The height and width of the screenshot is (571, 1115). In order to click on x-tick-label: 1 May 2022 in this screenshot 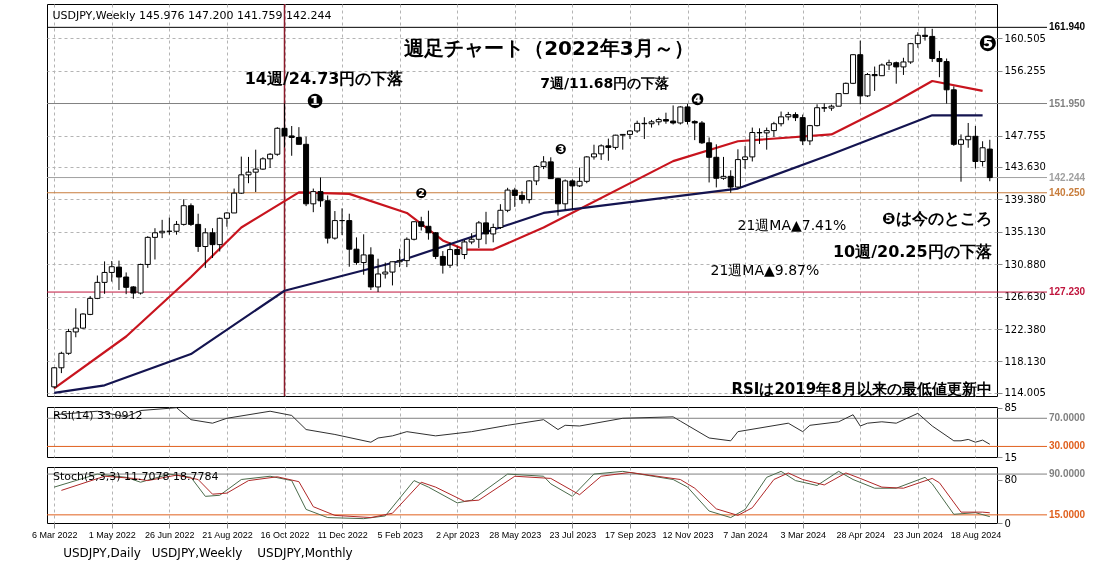, I will do `click(112, 534)`.